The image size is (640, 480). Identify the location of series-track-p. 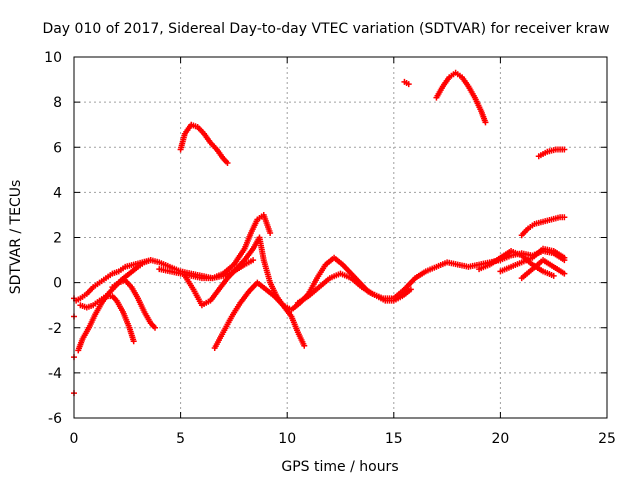
(551, 153).